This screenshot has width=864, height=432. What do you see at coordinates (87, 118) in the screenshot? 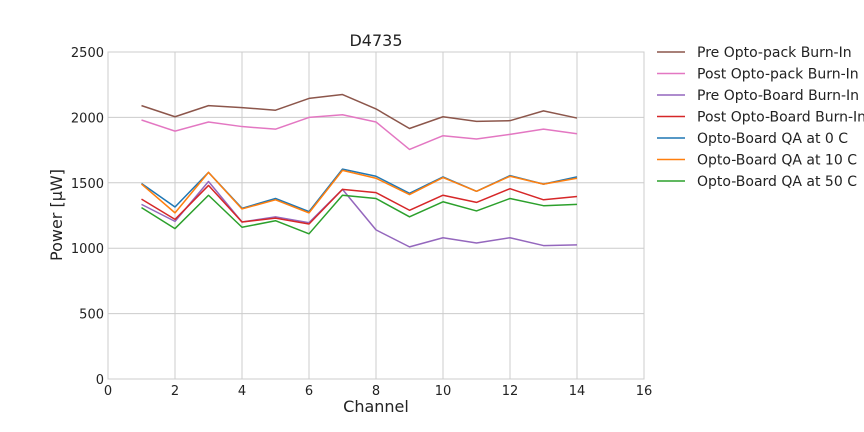
I see `y-tick-label: 2000` at bounding box center [87, 118].